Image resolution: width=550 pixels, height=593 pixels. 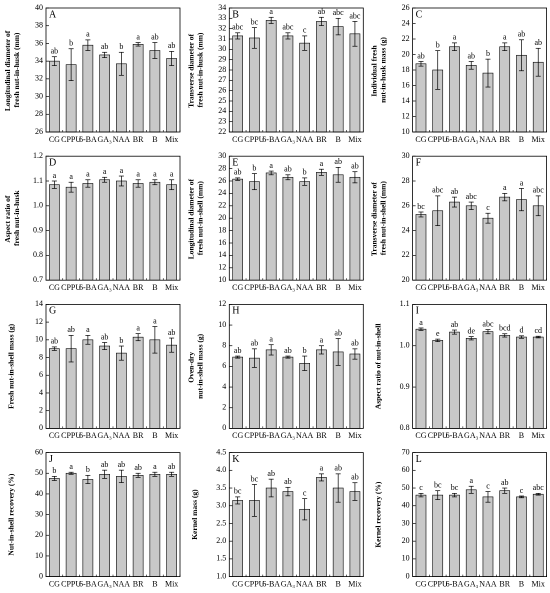 What do you see at coordinates (224, 386) in the screenshot?
I see `y-tick-label: 4` at bounding box center [224, 386].